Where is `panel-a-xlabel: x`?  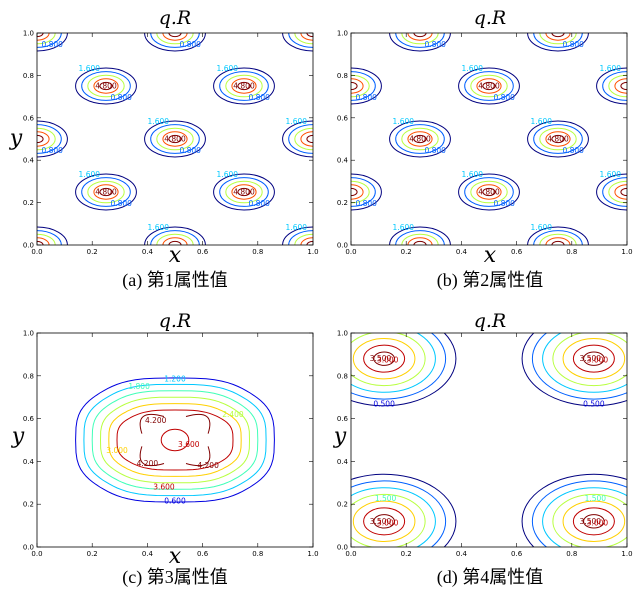
panel-a-xlabel: x is located at coordinates (175, 255).